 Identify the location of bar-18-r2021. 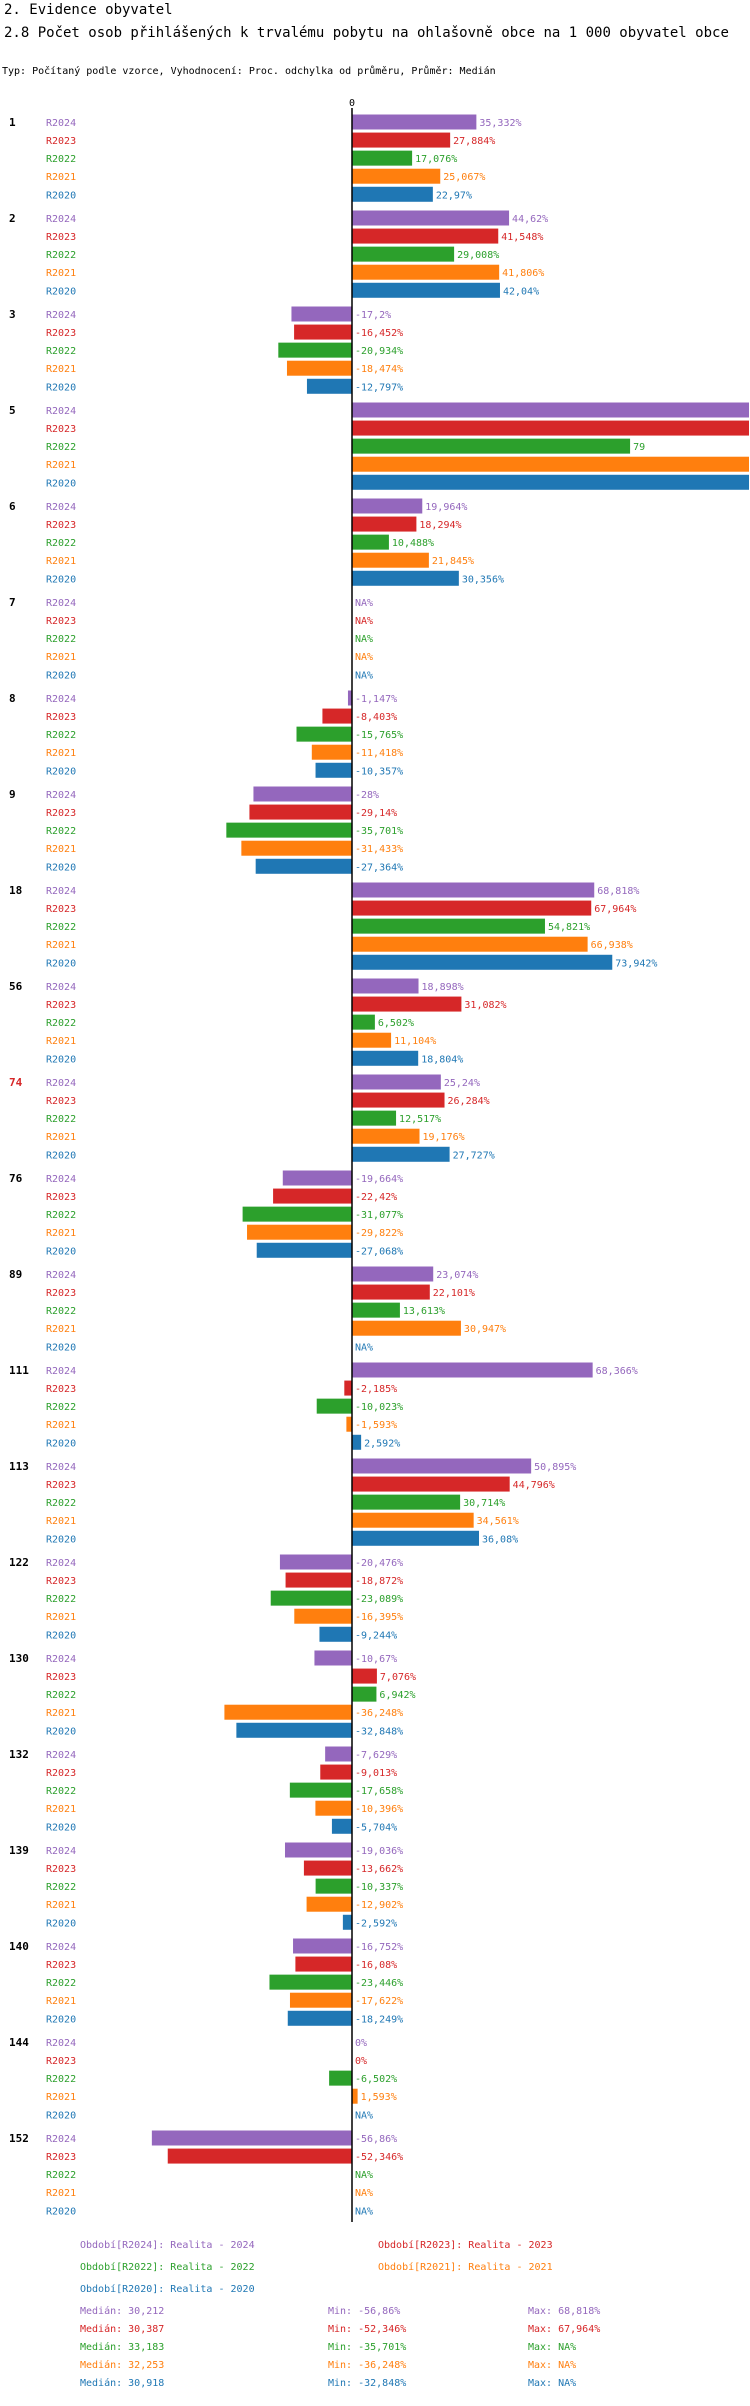
(470, 944).